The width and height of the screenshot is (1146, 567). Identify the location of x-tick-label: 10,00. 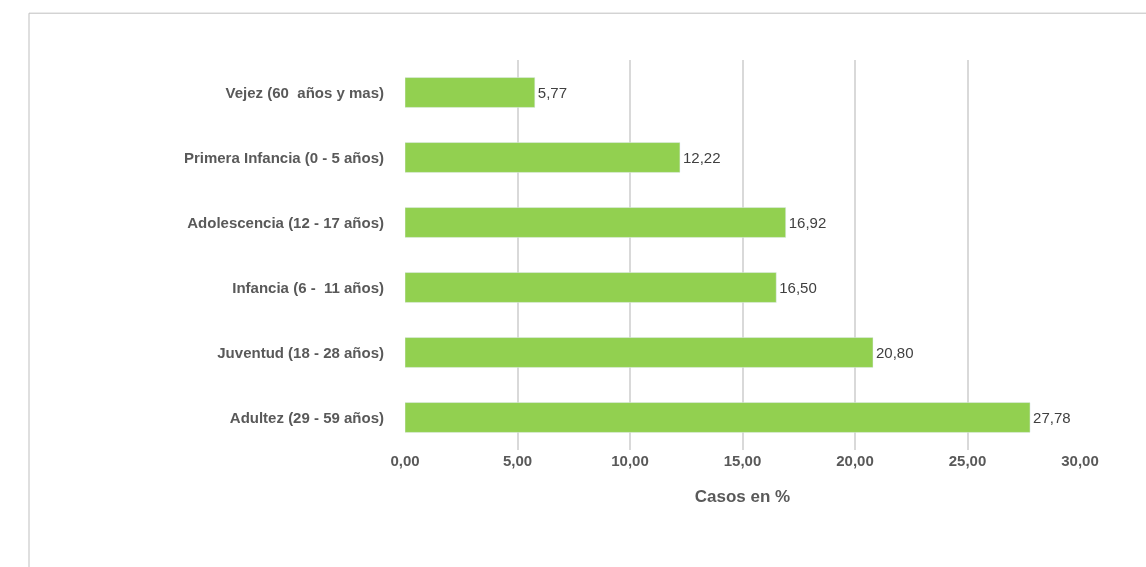
(630, 460).